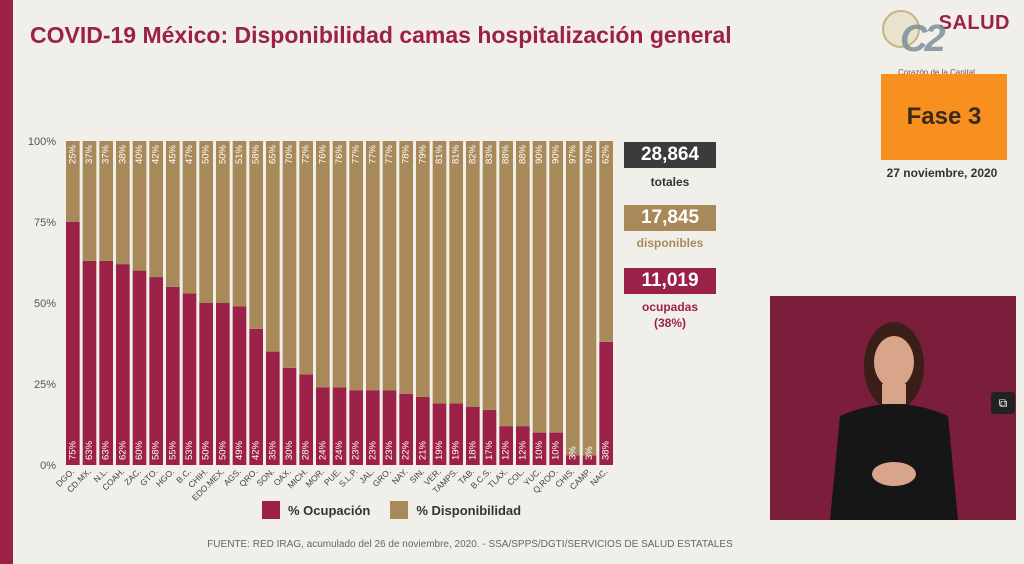 This screenshot has width=1024, height=564. I want to click on chart-legend: % Ocupación % Disponibilidad, so click(401, 510).